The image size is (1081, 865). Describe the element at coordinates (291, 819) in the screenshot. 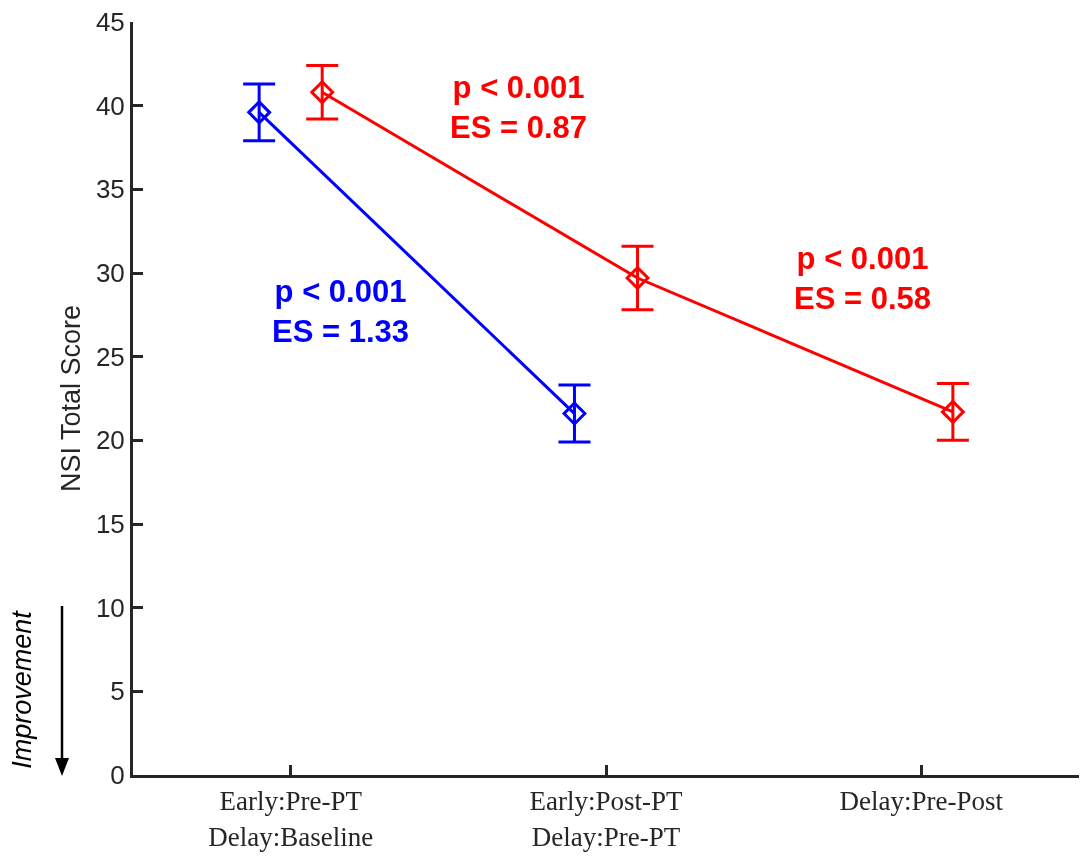

I see `x-tick-label: Early:Pre-PT Delay:Baseline` at that location.